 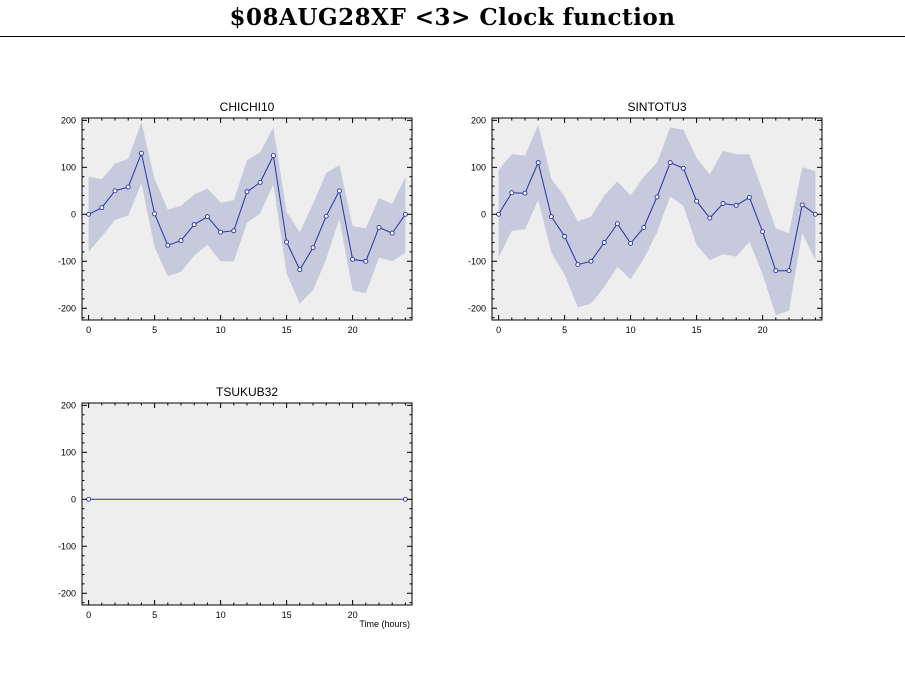 What do you see at coordinates (452, 17) in the screenshot?
I see `page-title: $08AUG28XF <3> Clock function` at bounding box center [452, 17].